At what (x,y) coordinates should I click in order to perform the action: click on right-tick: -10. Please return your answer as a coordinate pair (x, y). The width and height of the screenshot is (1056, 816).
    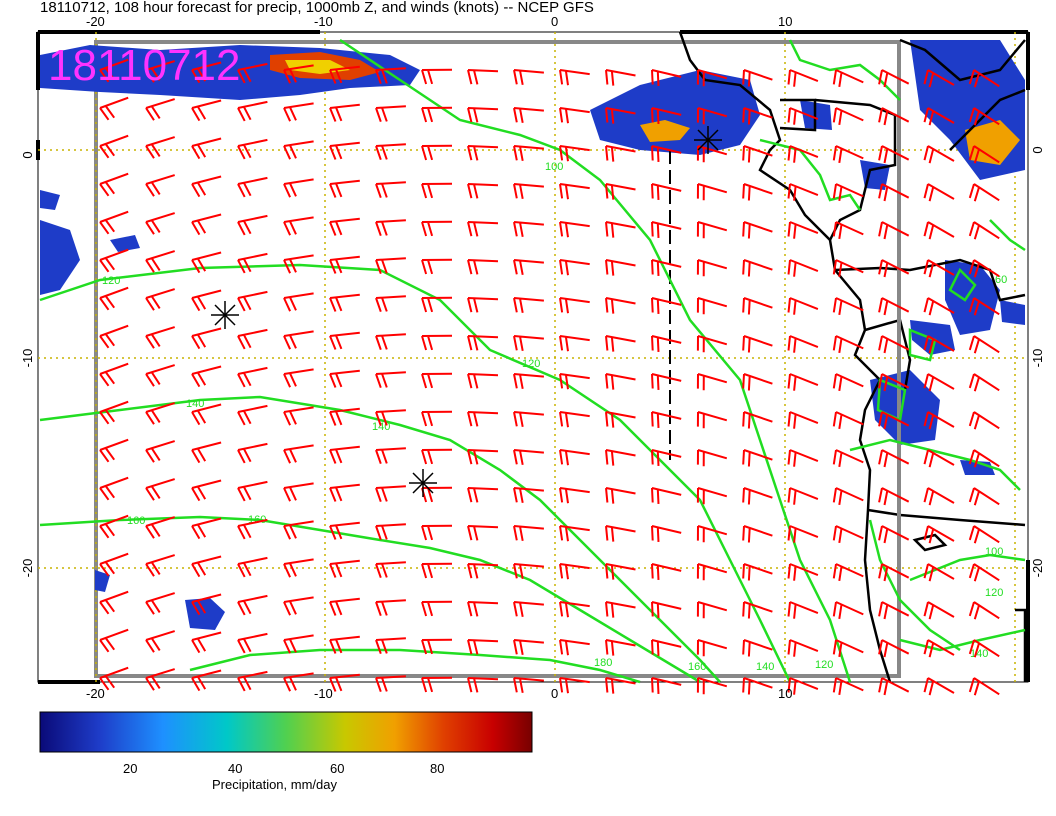
    Looking at the image, I should click on (1037, 358).